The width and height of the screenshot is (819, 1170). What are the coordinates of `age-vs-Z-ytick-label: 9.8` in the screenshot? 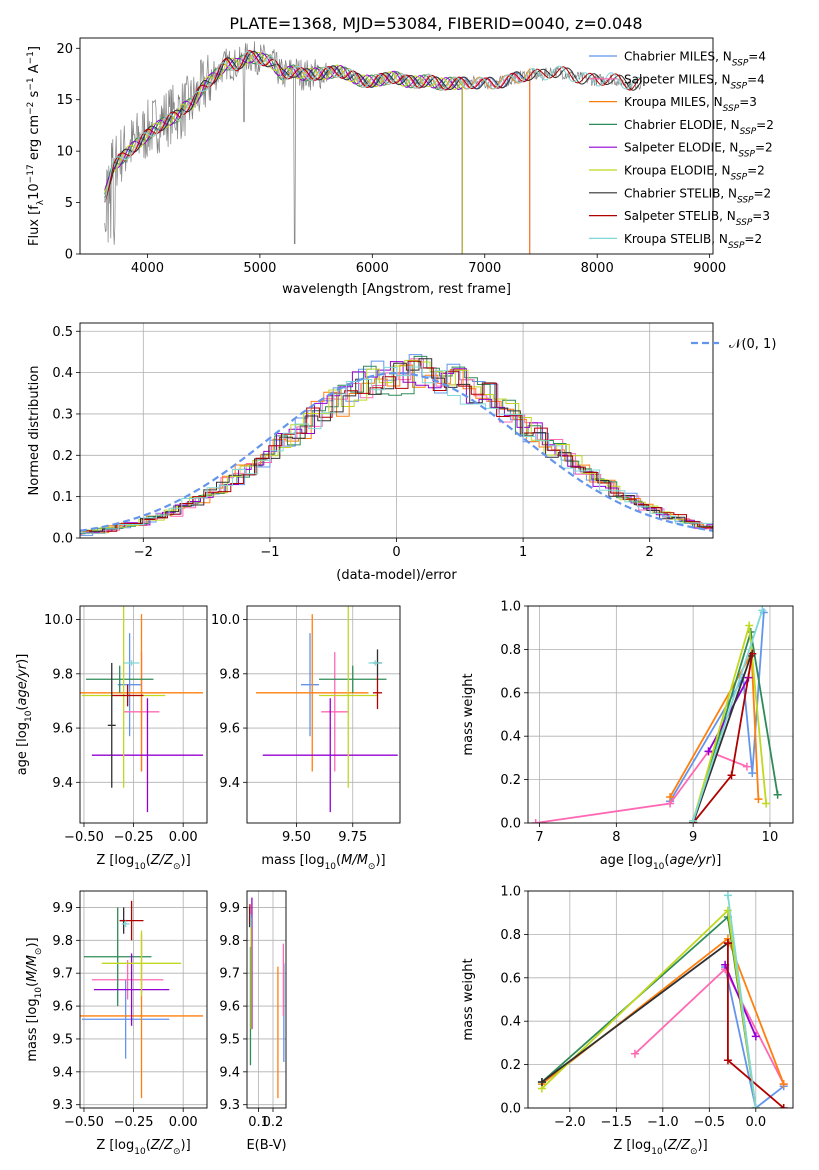 It's located at (62, 674).